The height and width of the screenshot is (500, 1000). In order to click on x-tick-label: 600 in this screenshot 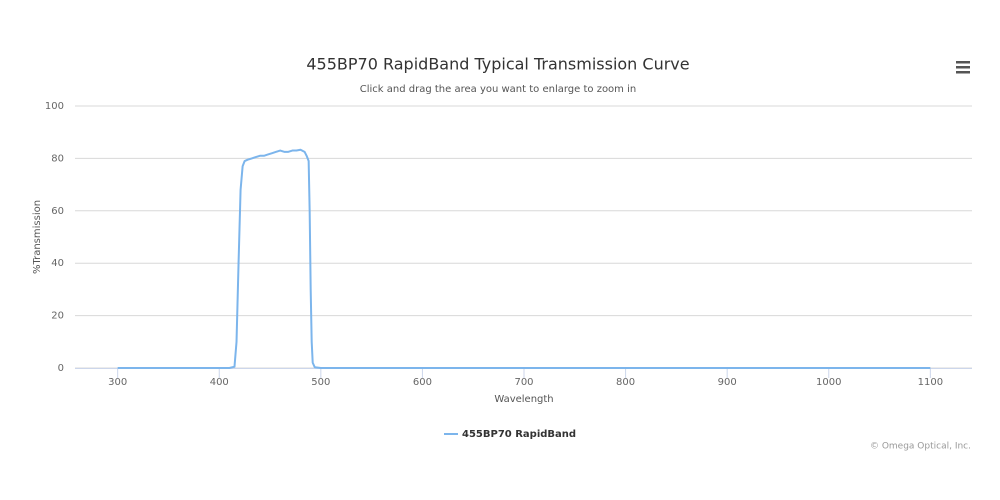, I will do `click(422, 382)`.